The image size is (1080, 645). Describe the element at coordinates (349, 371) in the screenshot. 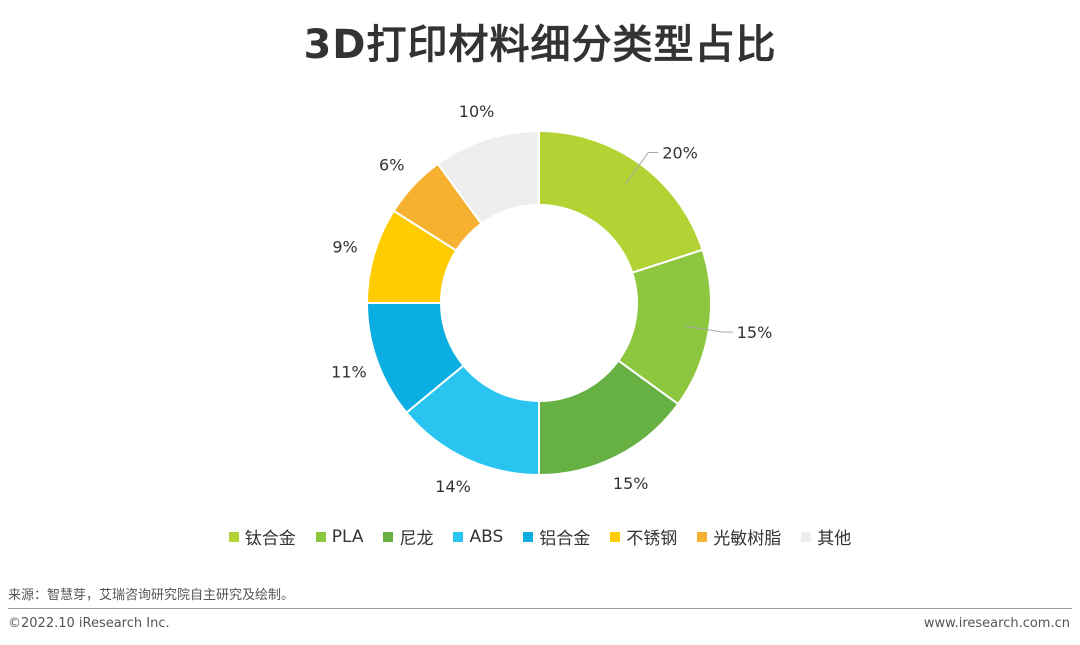

I see `value-label-5: 11%` at that location.